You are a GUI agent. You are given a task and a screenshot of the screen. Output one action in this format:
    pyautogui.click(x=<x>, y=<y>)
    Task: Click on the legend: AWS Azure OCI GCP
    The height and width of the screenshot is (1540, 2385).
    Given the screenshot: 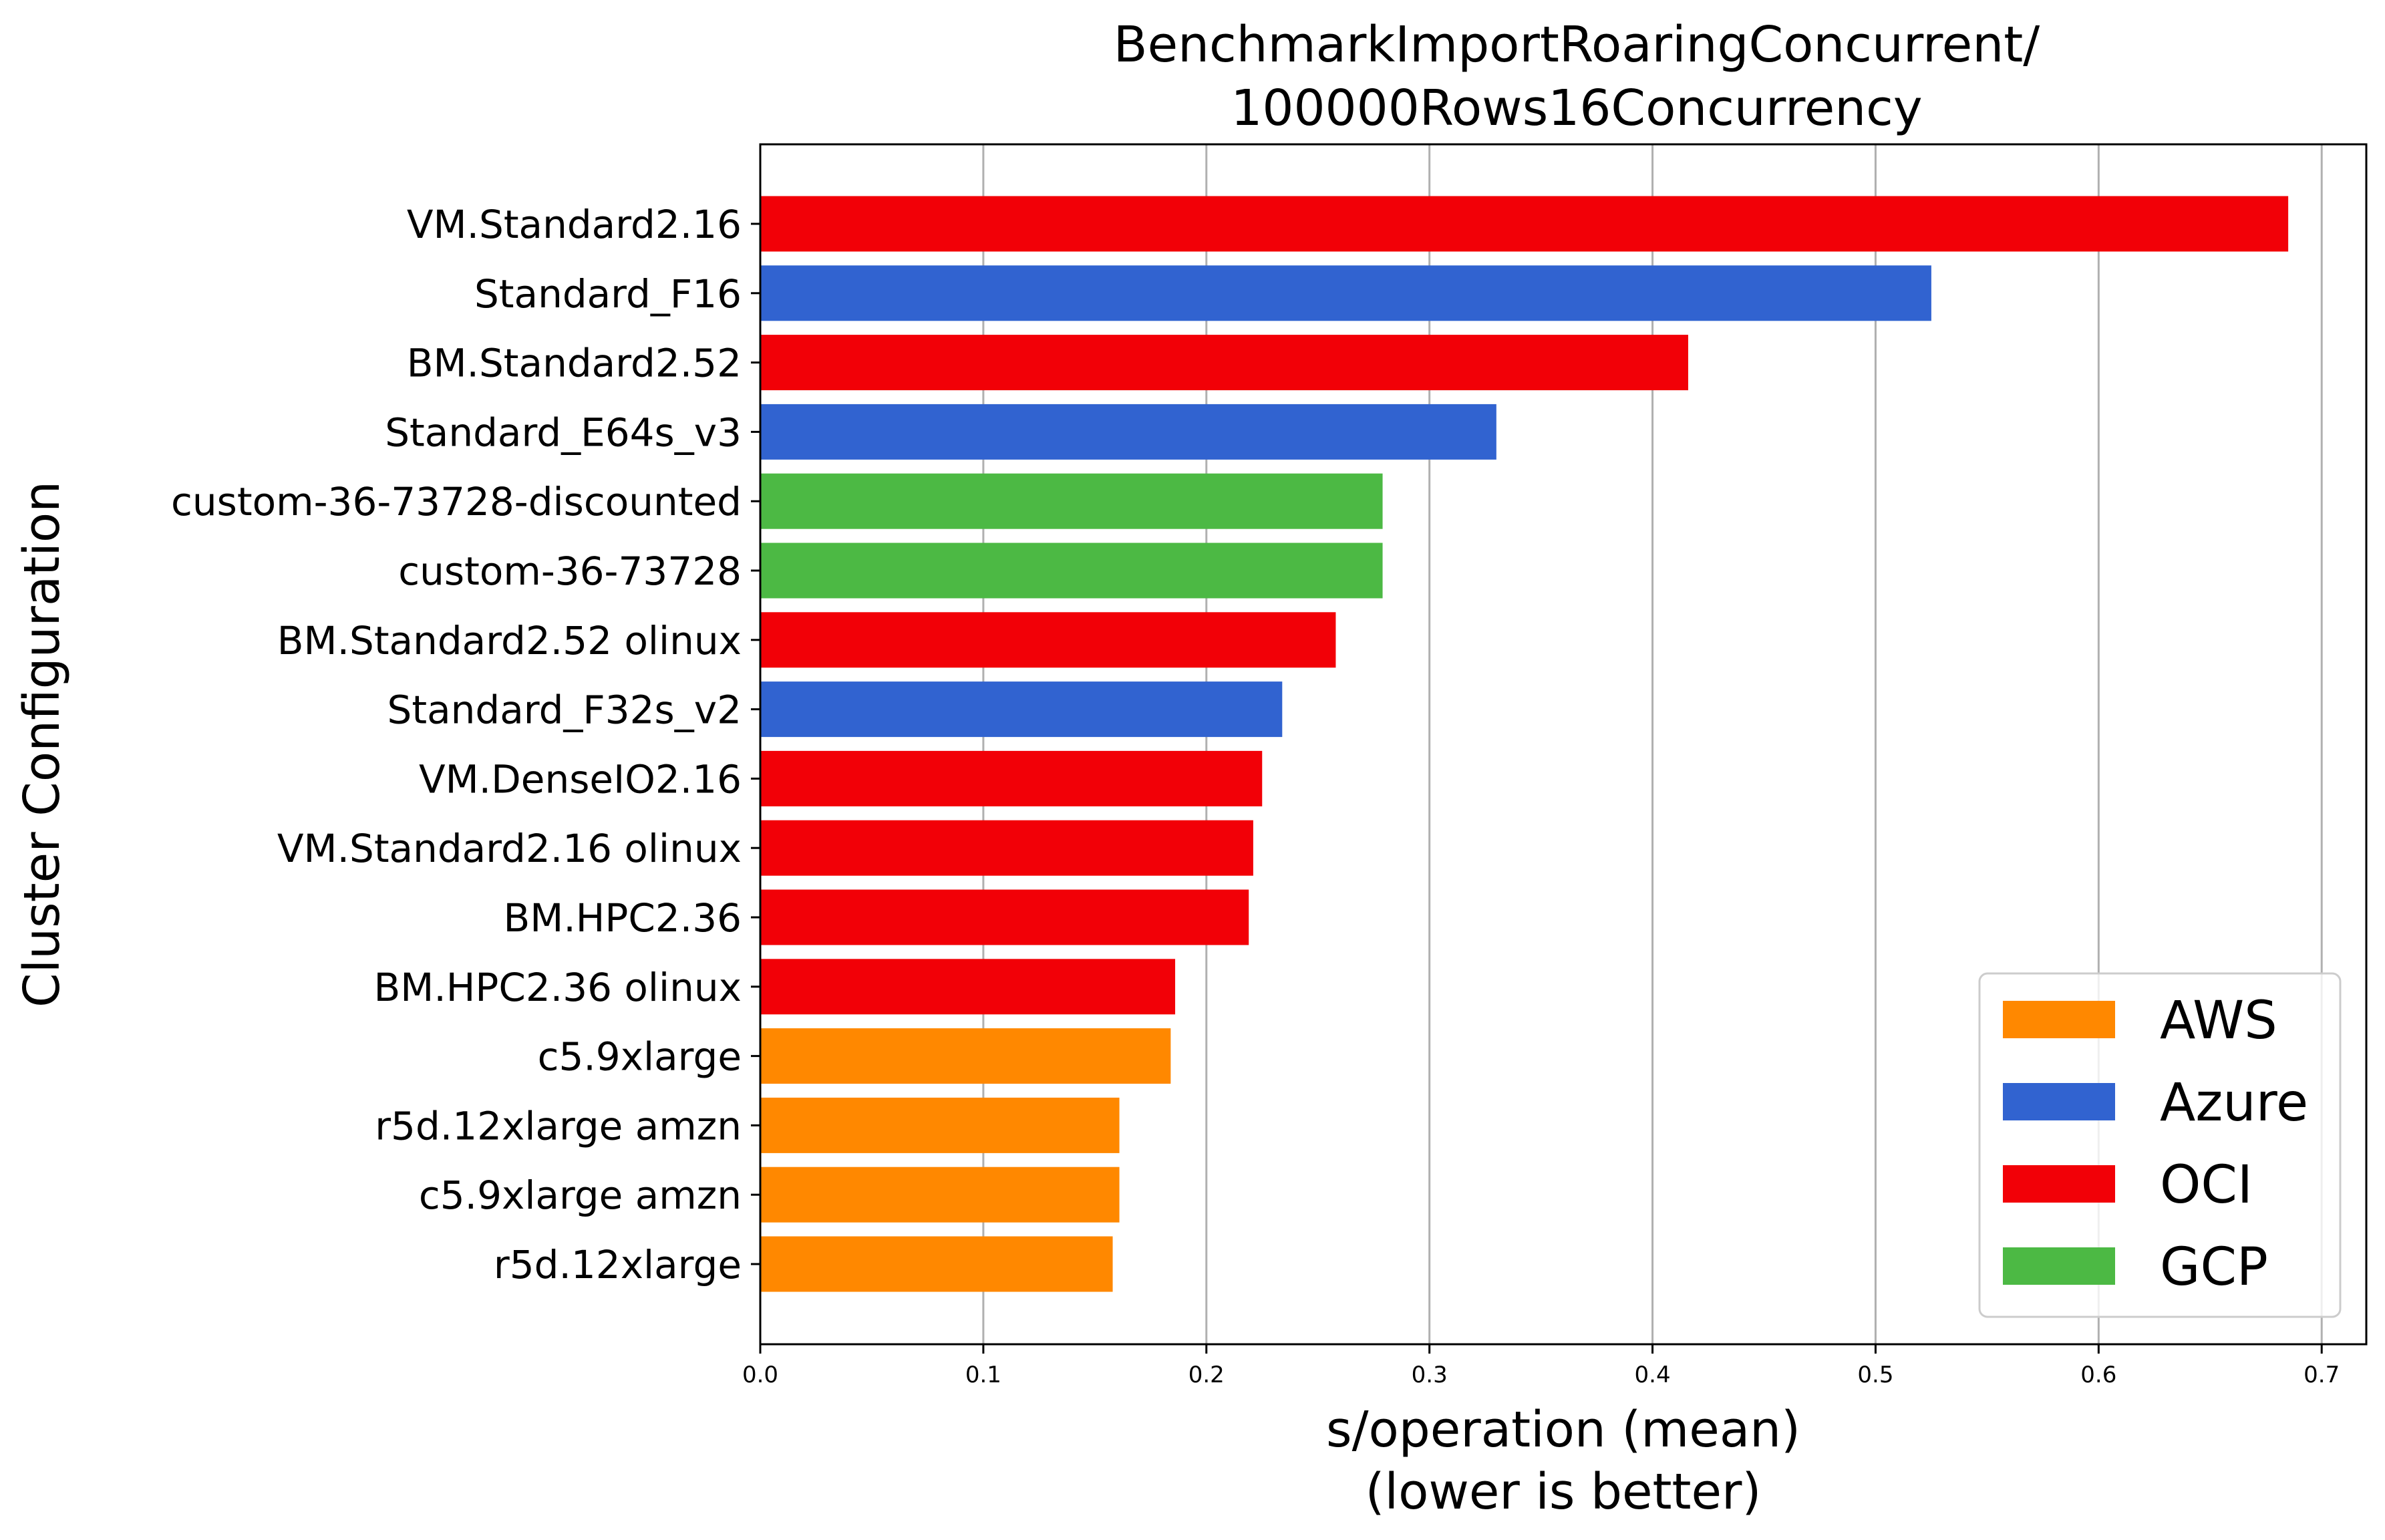 What is the action you would take?
    pyautogui.click(x=2160, y=1145)
    